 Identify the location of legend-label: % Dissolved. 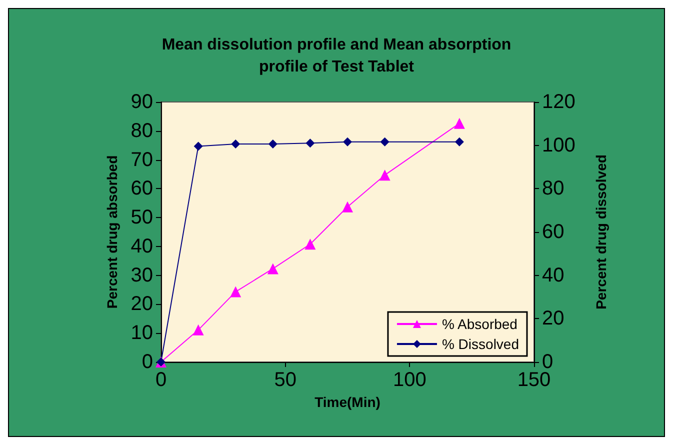
(481, 344).